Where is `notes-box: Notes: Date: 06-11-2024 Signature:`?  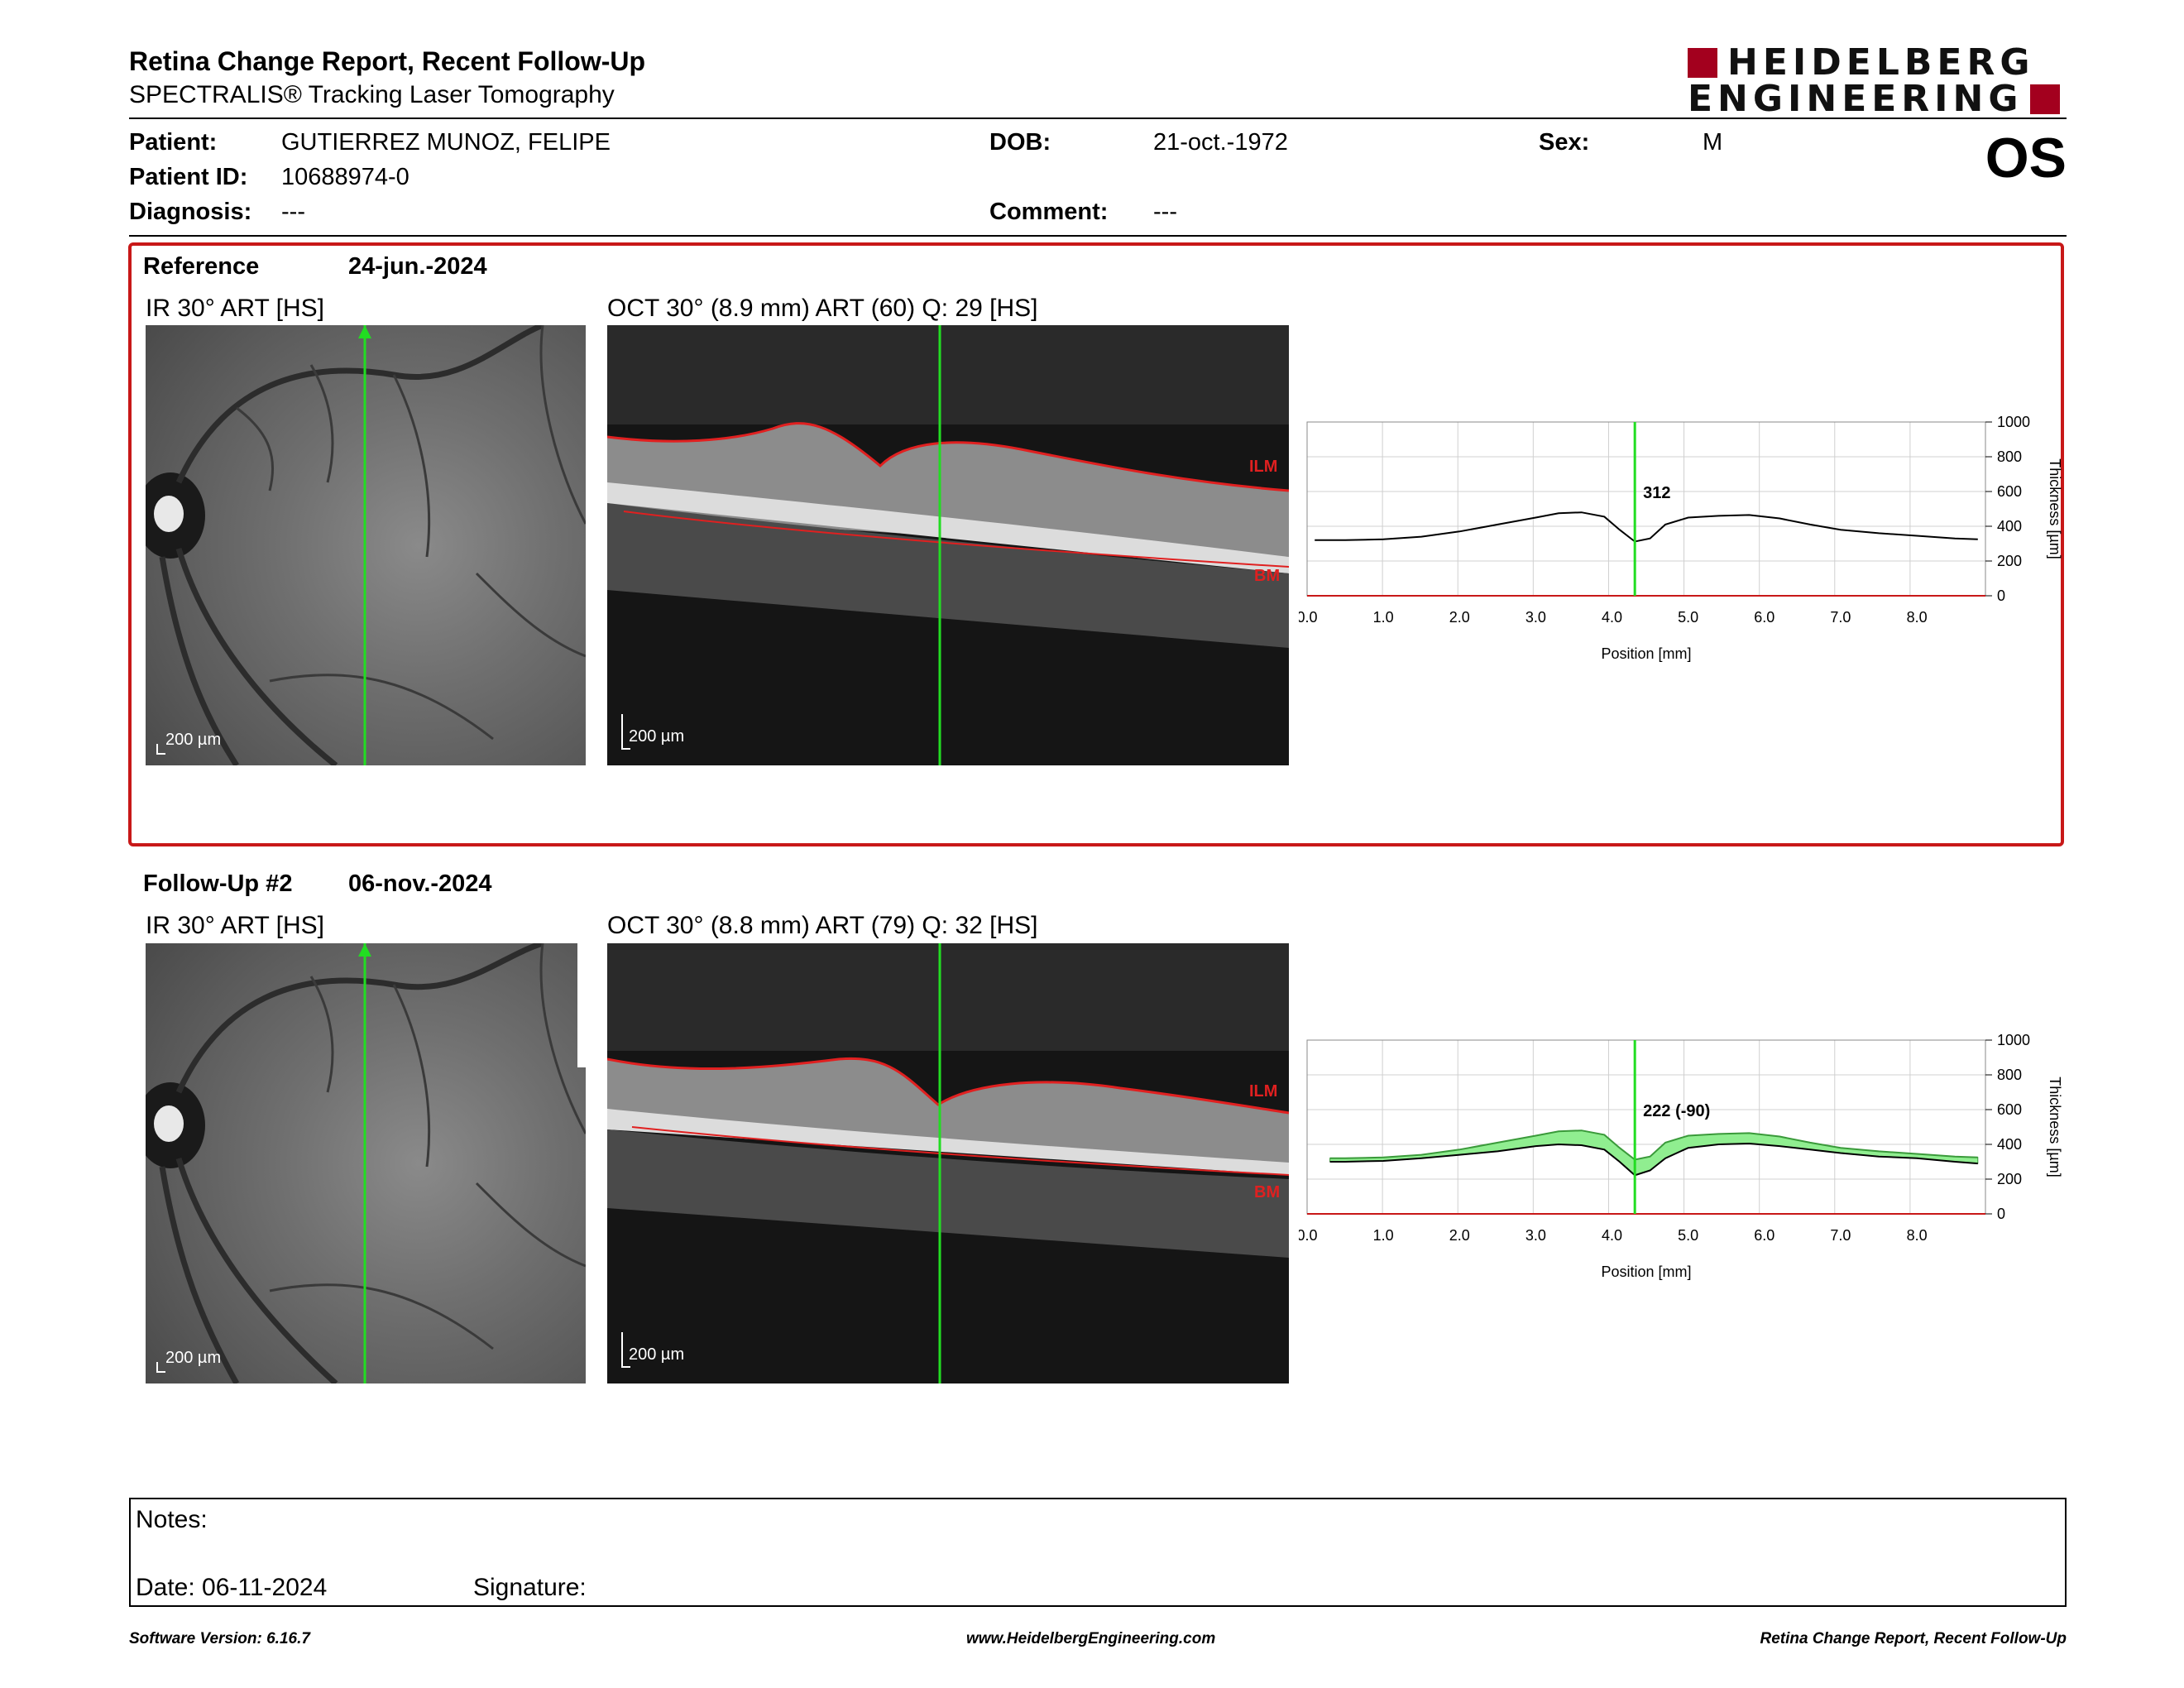
notes-box: Notes: Date: 06-11-2024 Signature: is located at coordinates (1098, 1552).